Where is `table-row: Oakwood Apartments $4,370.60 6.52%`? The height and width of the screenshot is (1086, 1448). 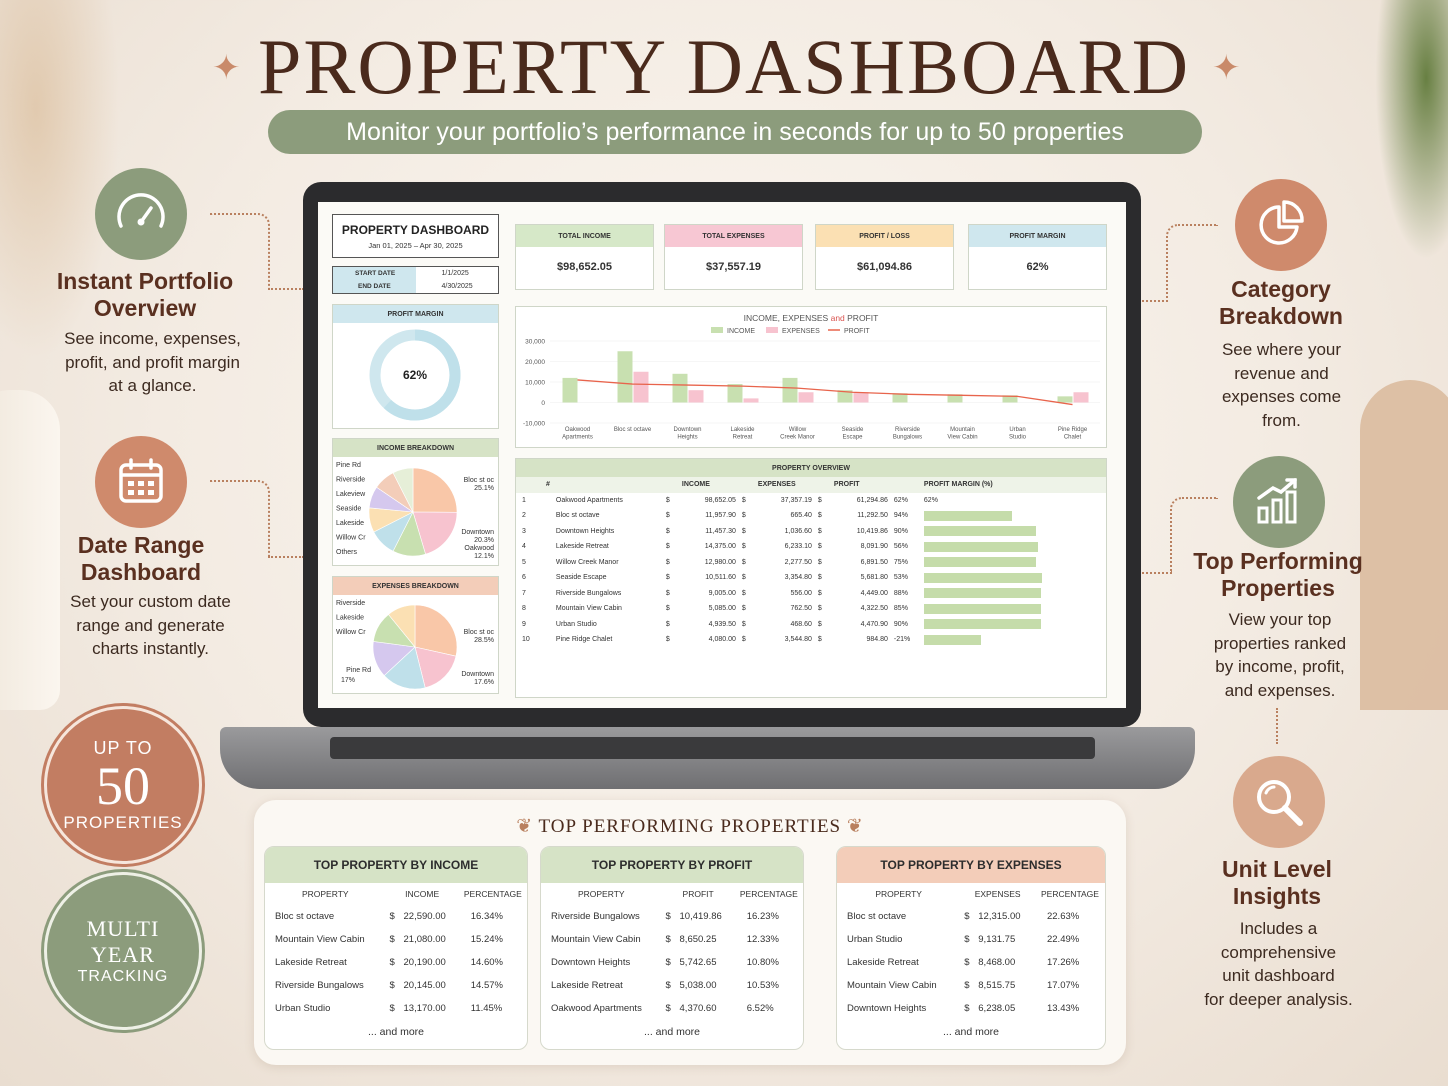
table-row: Oakwood Apartments $4,370.60 6.52% is located at coordinates (672, 1008).